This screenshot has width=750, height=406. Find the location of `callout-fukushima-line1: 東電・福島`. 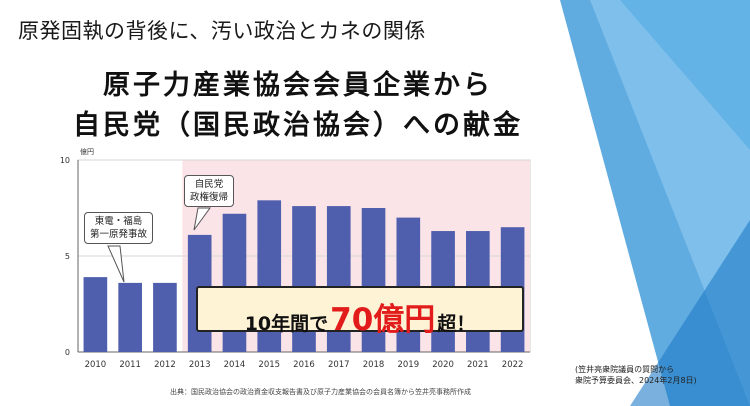

callout-fukushima-line1: 東電・福島 is located at coordinates (118, 221).